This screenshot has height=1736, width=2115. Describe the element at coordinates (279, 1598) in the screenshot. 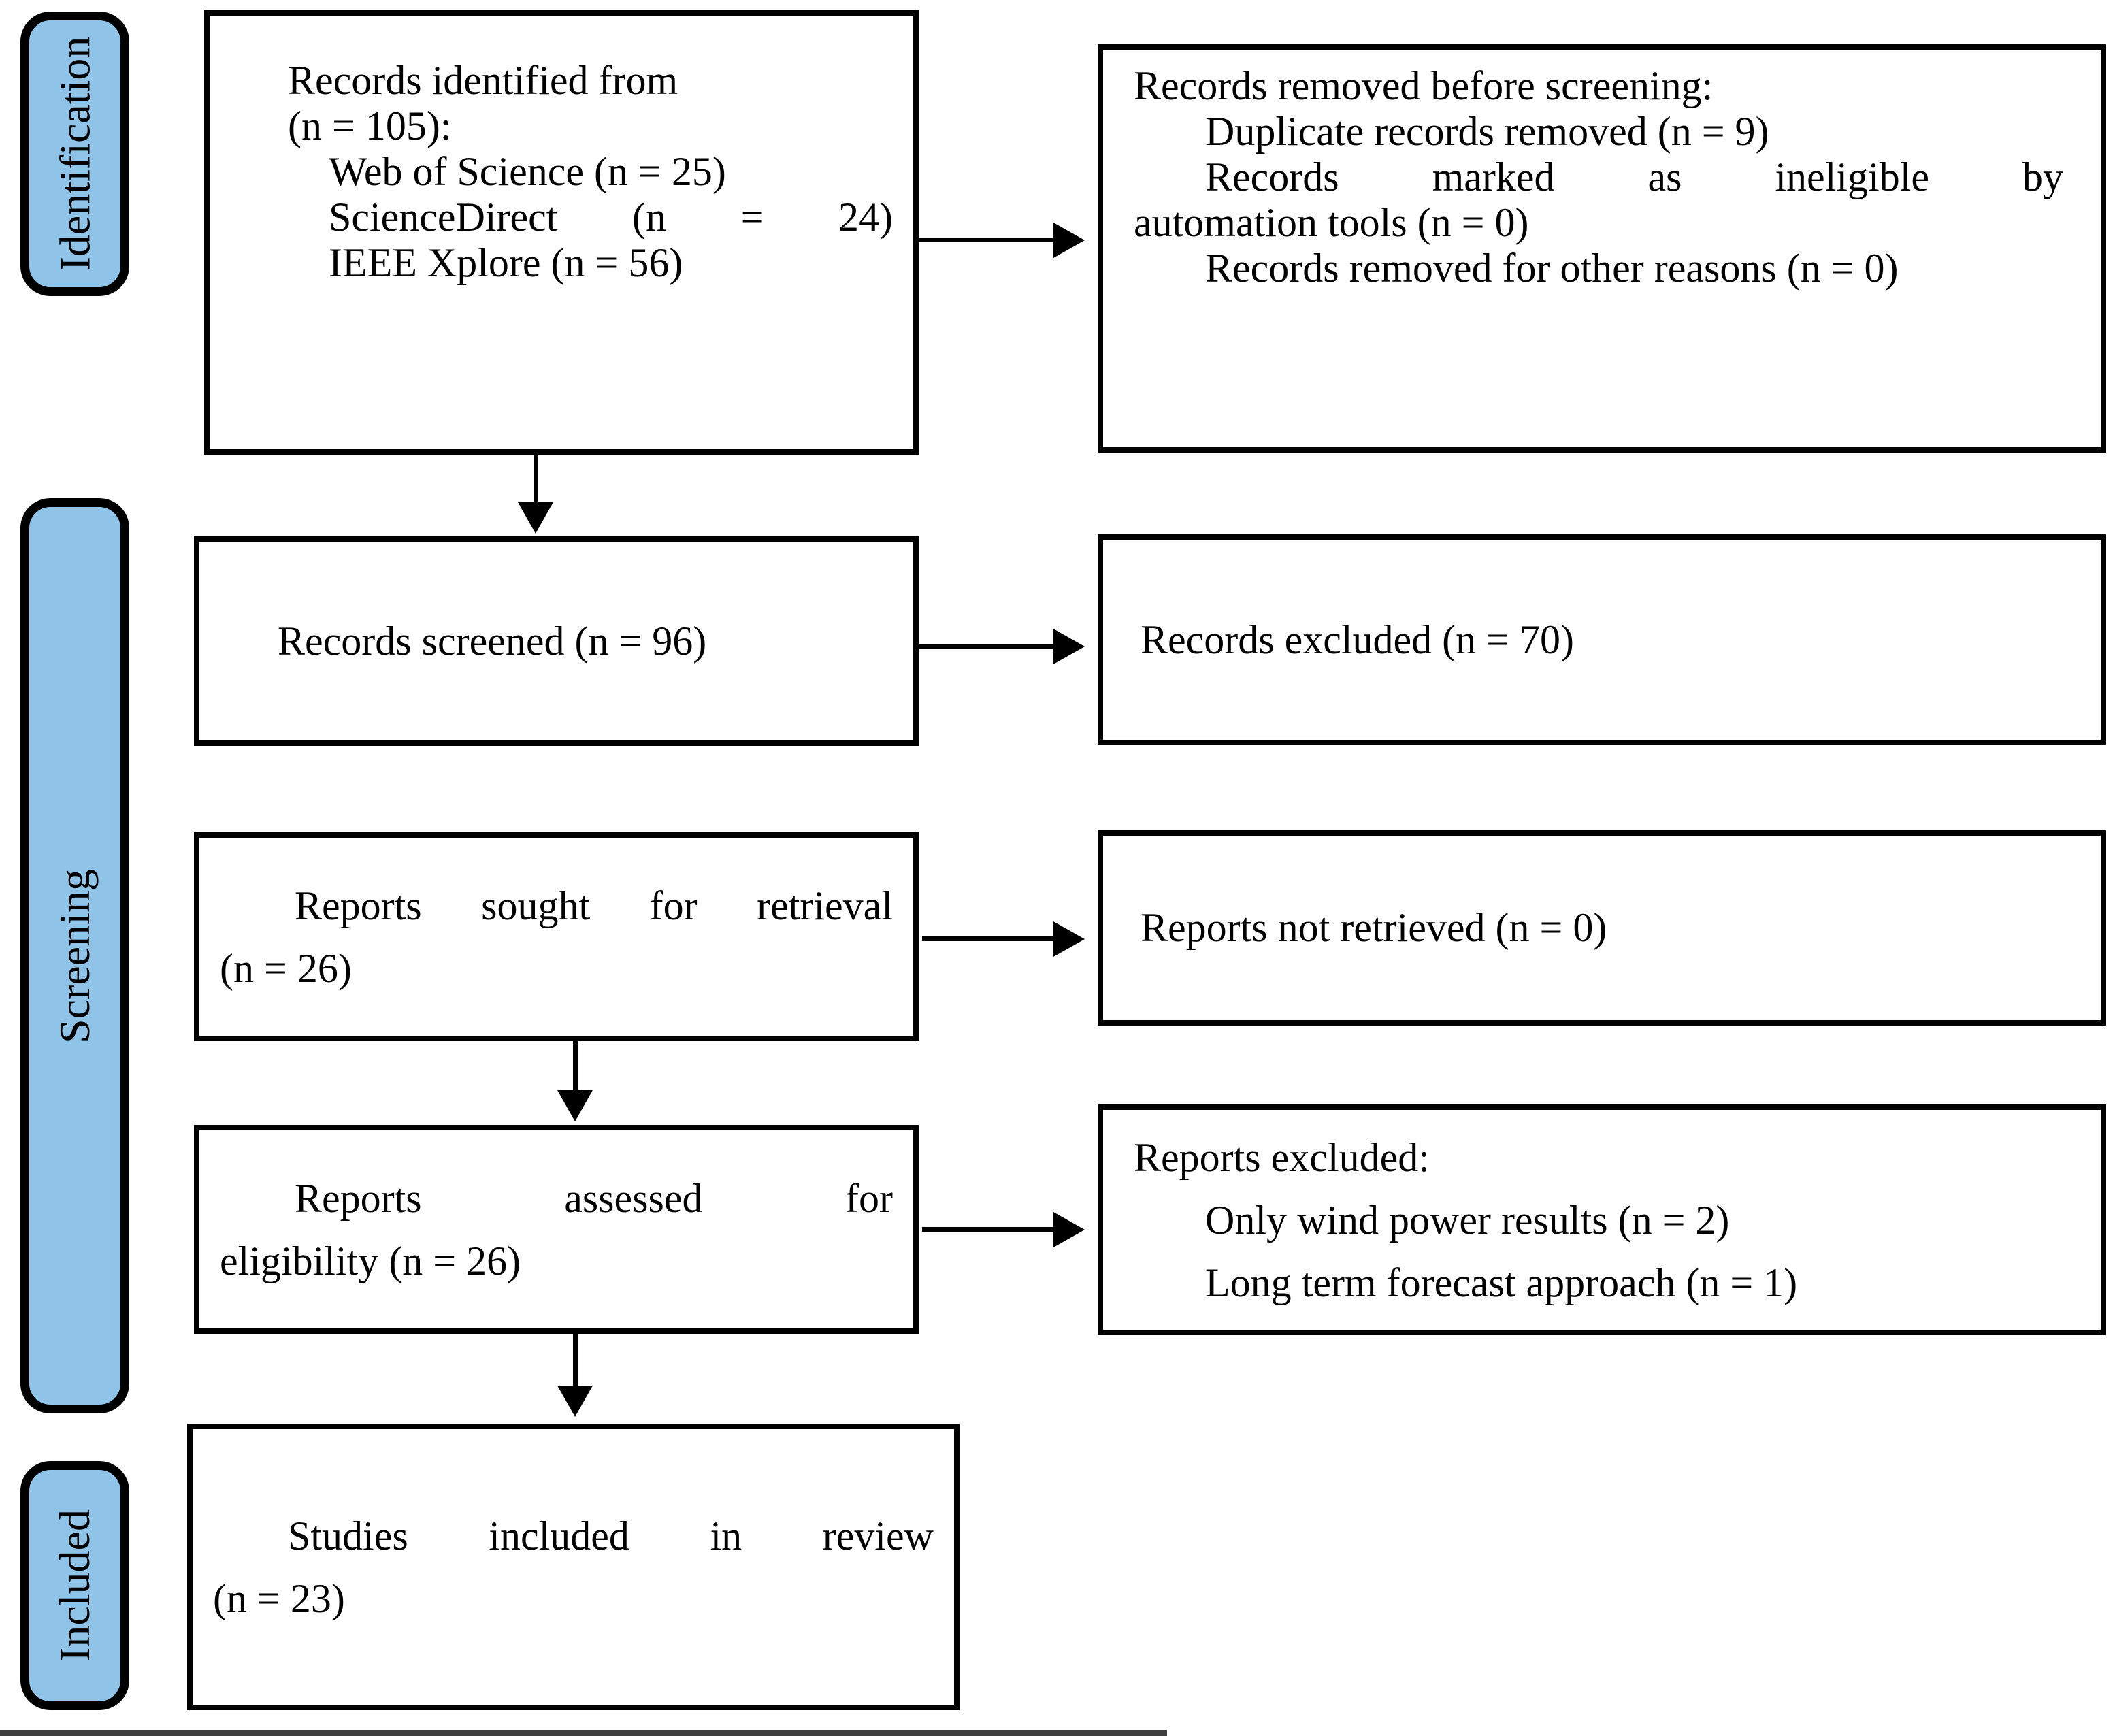

I see `box-studies-included-line: (n = 23)` at that location.